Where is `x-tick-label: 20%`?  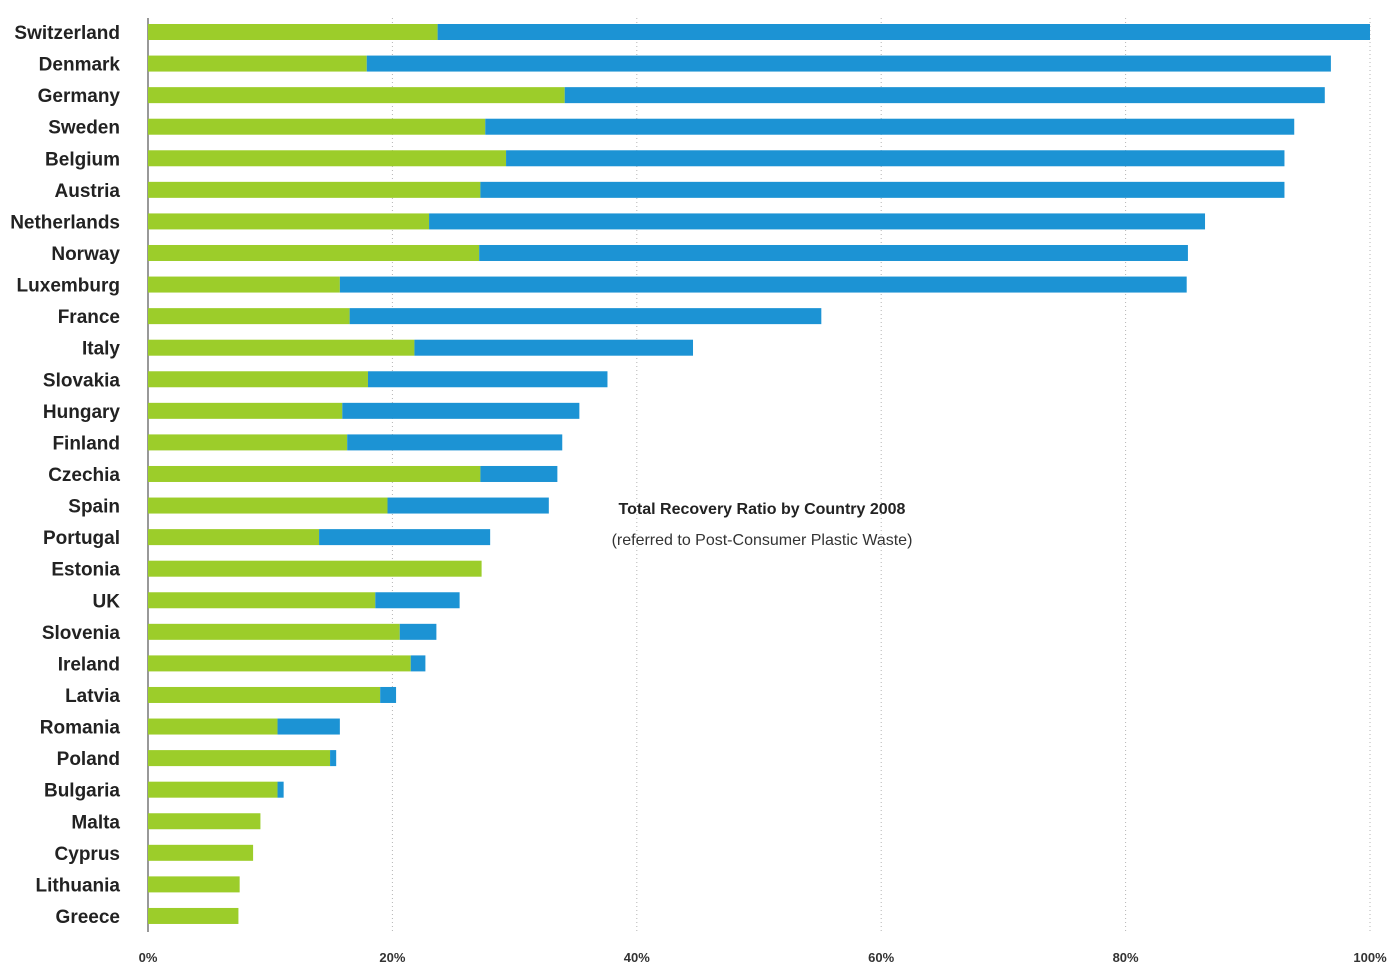
x-tick-label: 20% is located at coordinates (392, 957).